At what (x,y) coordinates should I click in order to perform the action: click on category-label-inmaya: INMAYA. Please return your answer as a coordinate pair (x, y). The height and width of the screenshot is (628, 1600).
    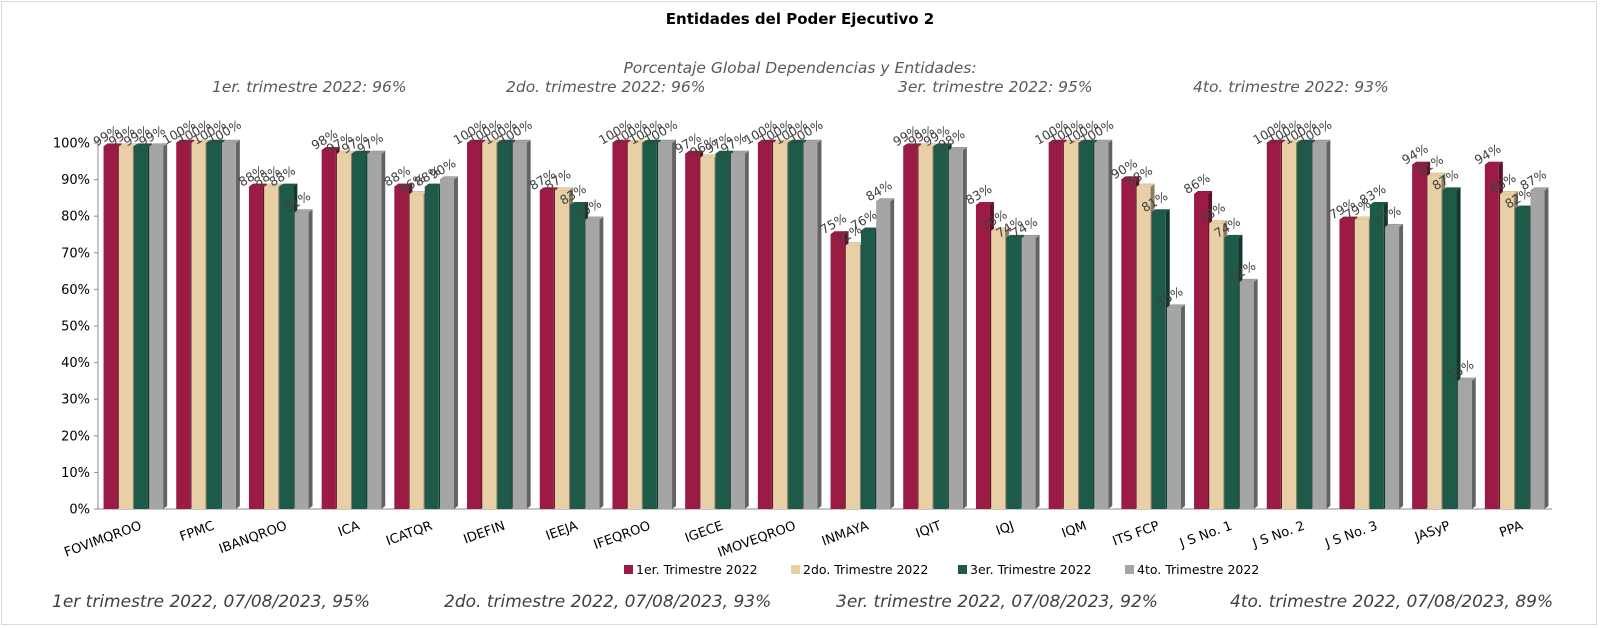
    Looking at the image, I should click on (845, 534).